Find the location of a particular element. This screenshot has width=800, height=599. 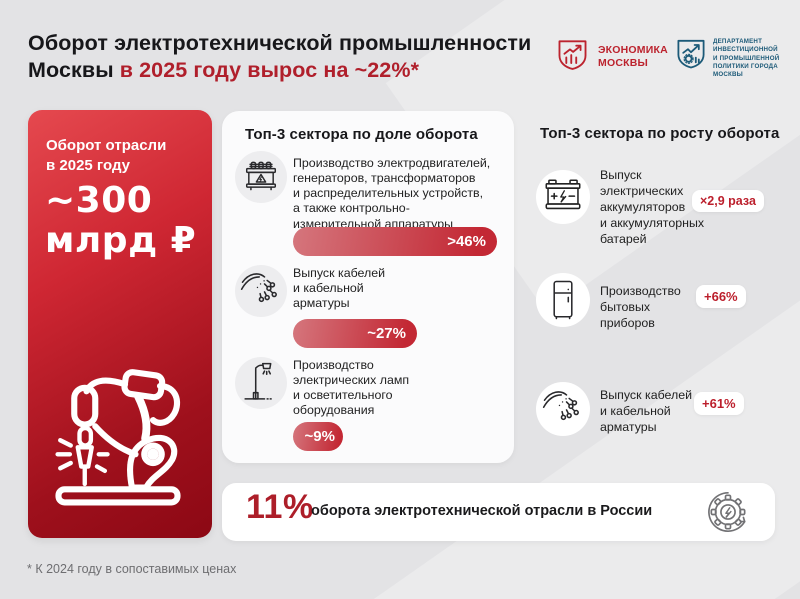

growth-section-title: Топ-3 сектора по росту оборота is located at coordinates (660, 133).